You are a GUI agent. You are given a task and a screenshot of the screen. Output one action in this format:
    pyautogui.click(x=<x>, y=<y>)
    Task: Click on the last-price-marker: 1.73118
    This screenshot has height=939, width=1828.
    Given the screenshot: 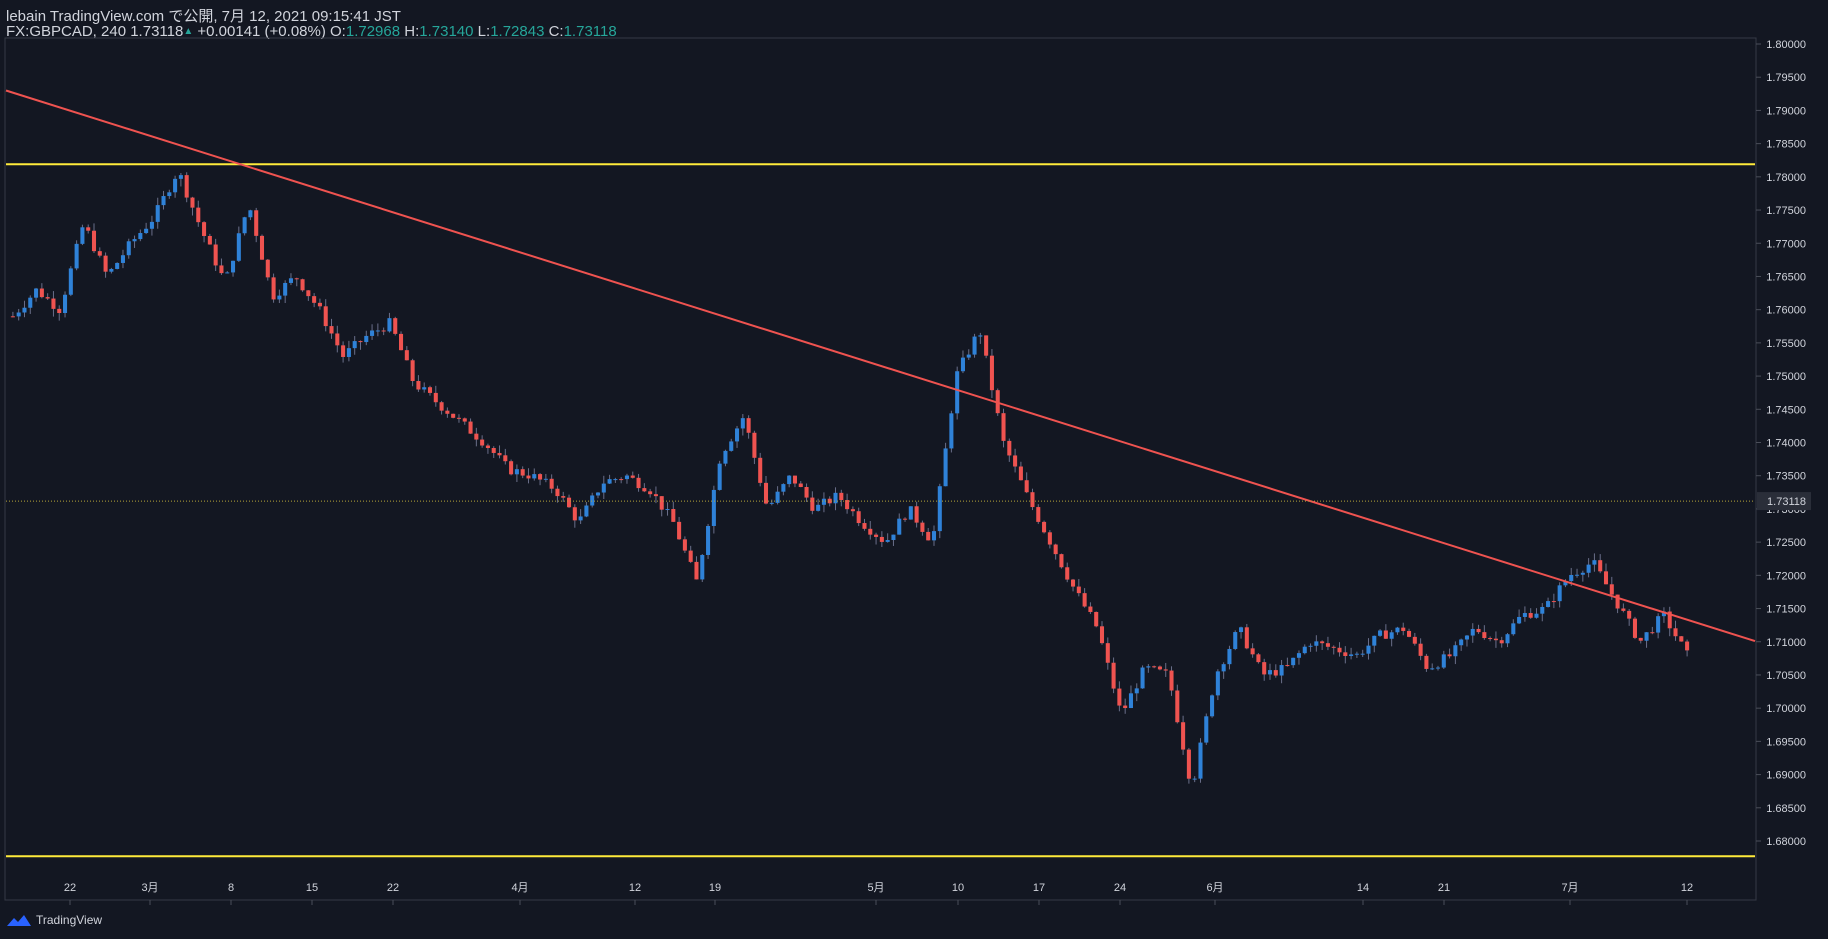 What is the action you would take?
    pyautogui.click(x=908, y=501)
    